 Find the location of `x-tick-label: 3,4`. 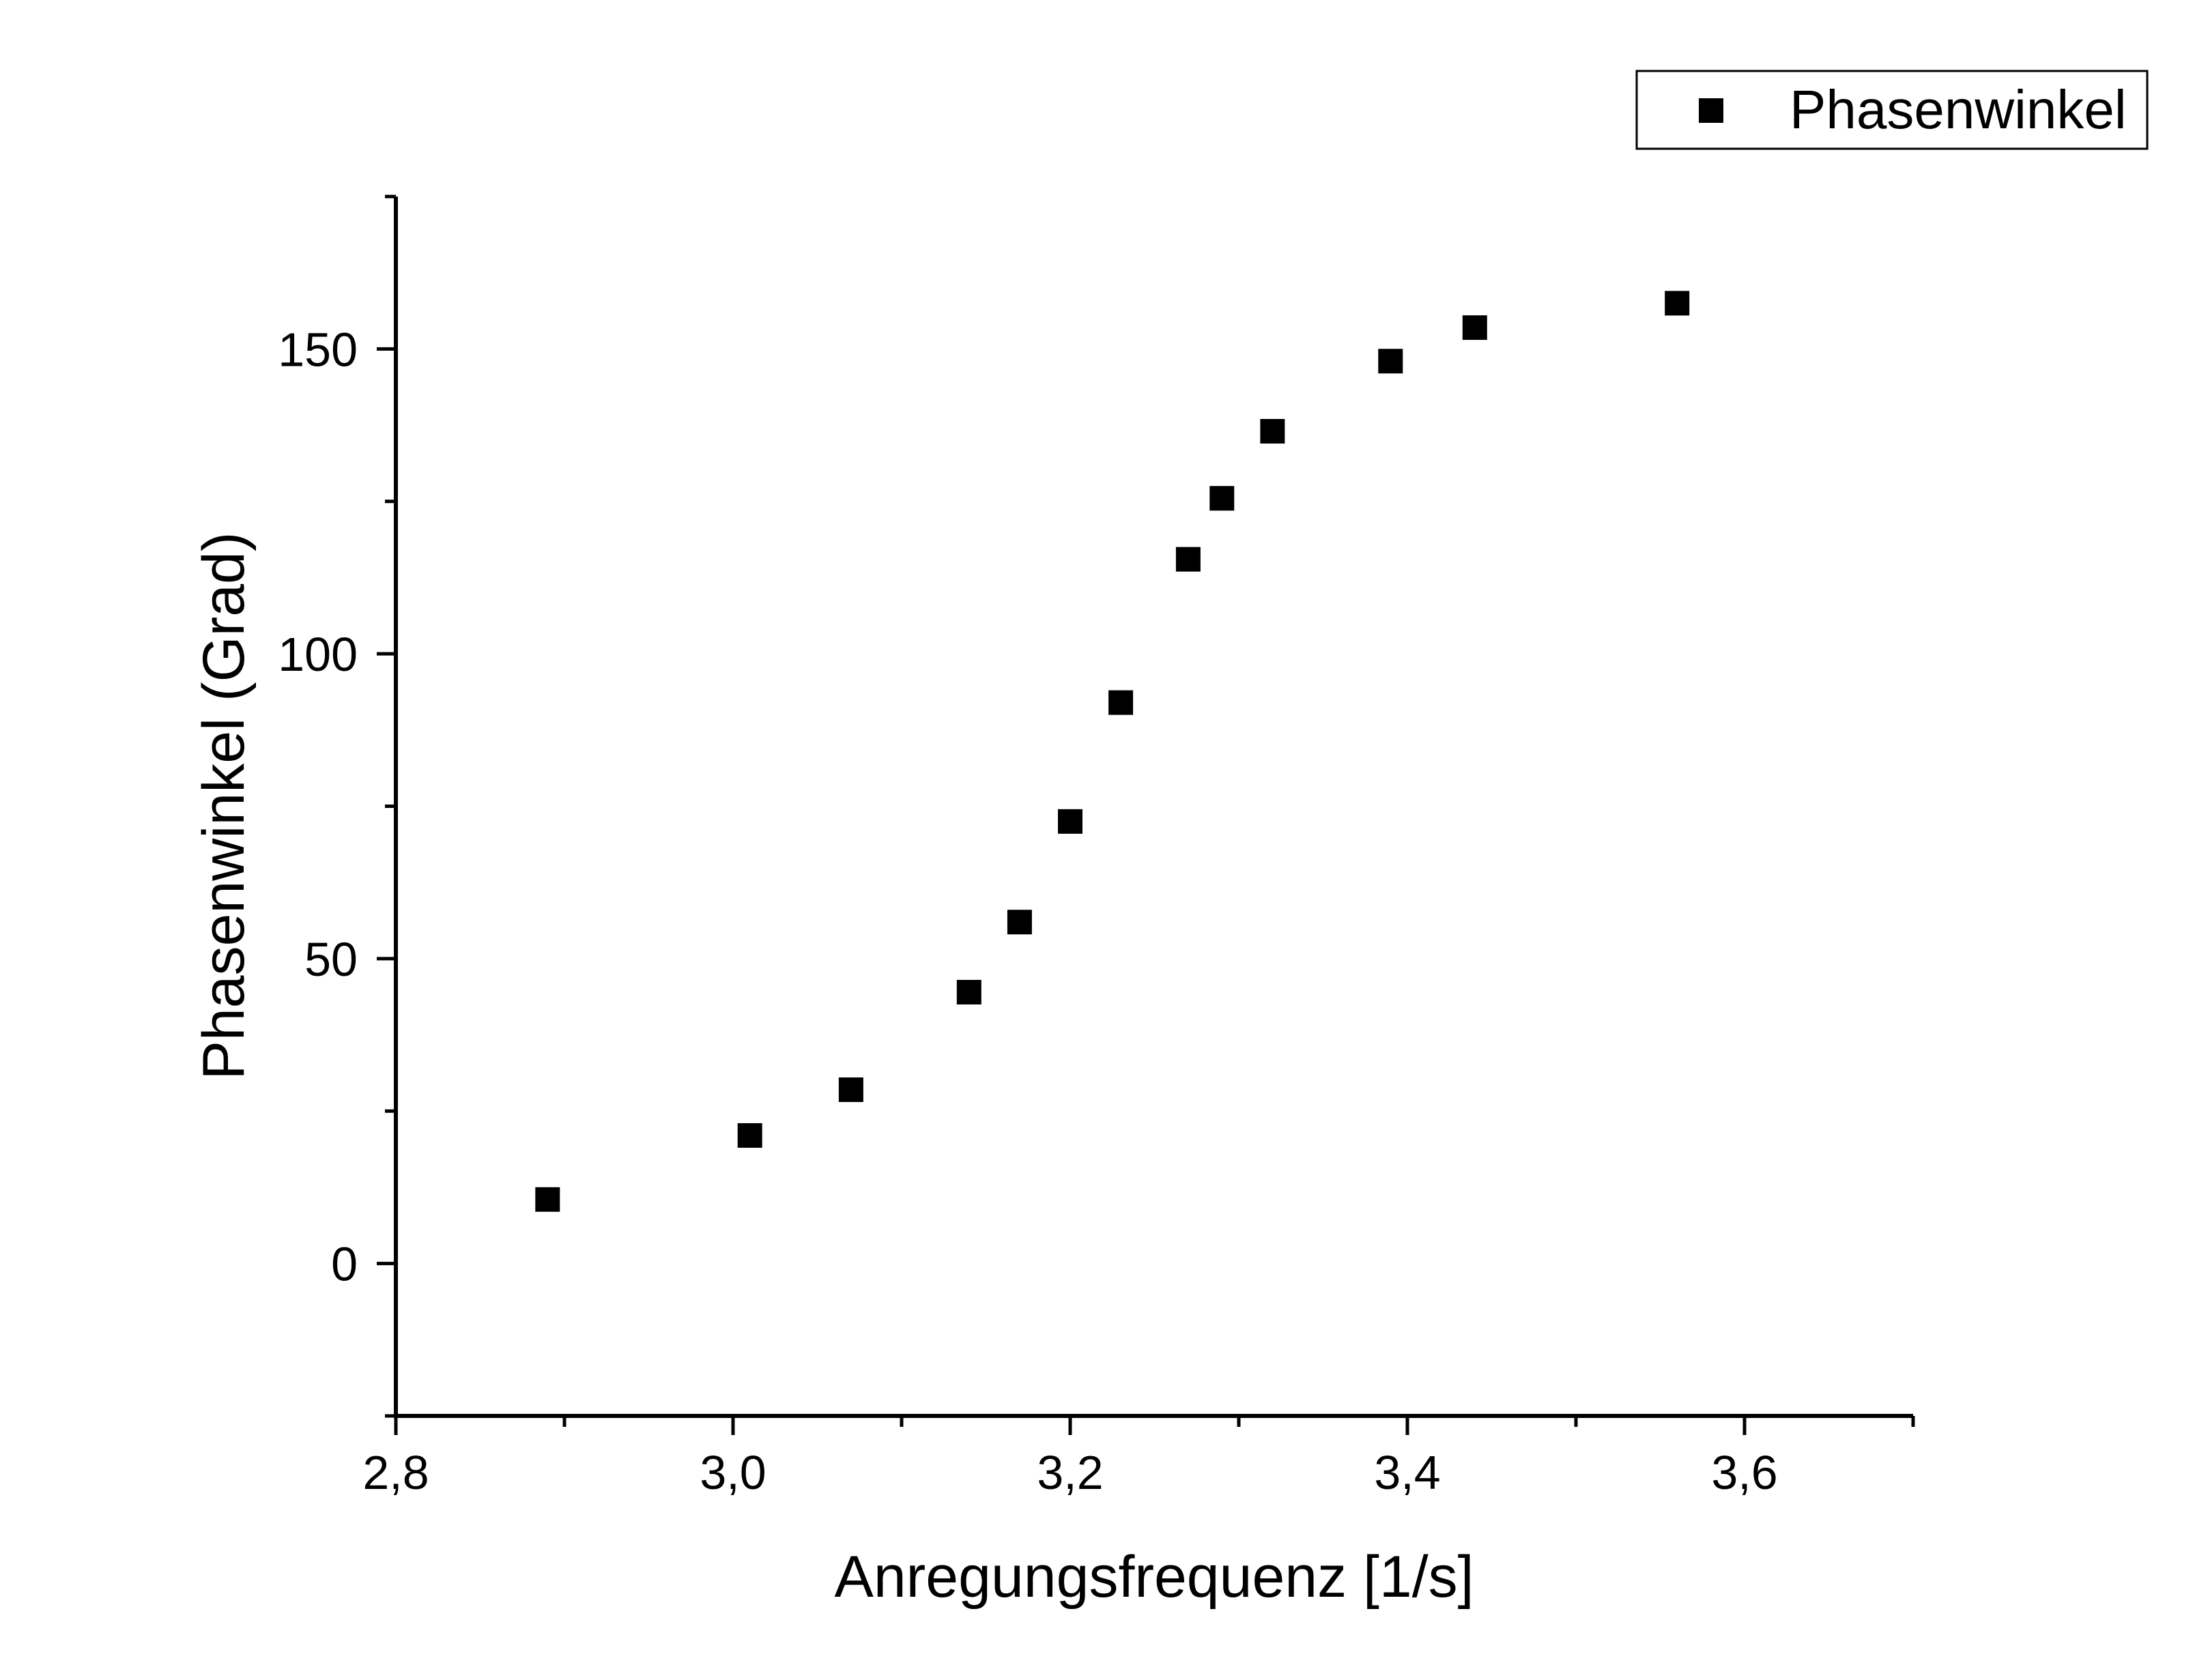

x-tick-label: 3,4 is located at coordinates (1407, 1472).